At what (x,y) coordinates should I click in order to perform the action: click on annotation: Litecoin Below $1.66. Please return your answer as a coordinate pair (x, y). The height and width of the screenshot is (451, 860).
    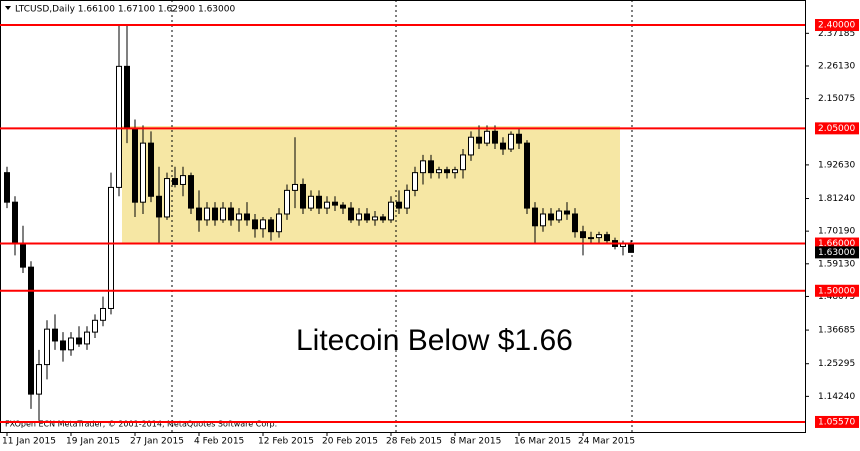
    Looking at the image, I should click on (434, 340).